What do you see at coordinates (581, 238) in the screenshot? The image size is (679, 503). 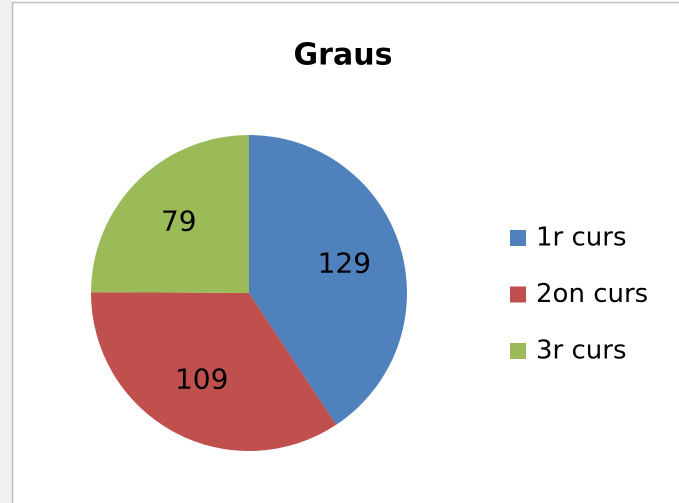 I see `legend-label: 1r curs` at bounding box center [581, 238].